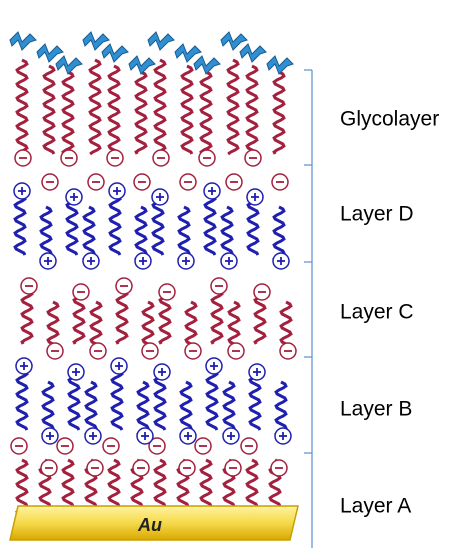  What do you see at coordinates (375, 506) in the screenshot?
I see `layer-label: Layer A` at bounding box center [375, 506].